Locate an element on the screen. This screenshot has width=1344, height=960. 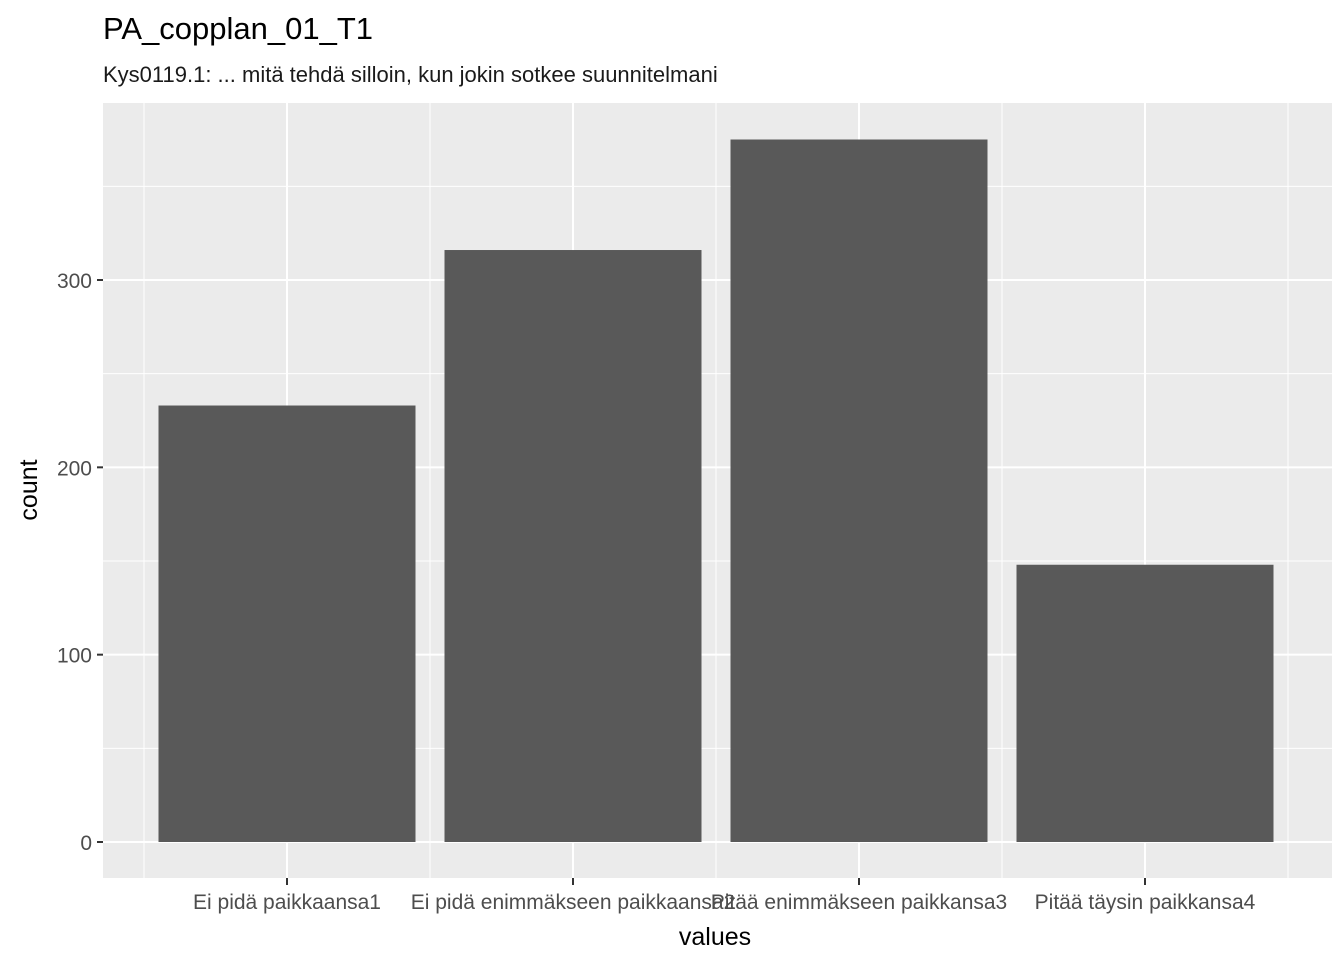
y-tick-label: 0 is located at coordinates (86, 843).